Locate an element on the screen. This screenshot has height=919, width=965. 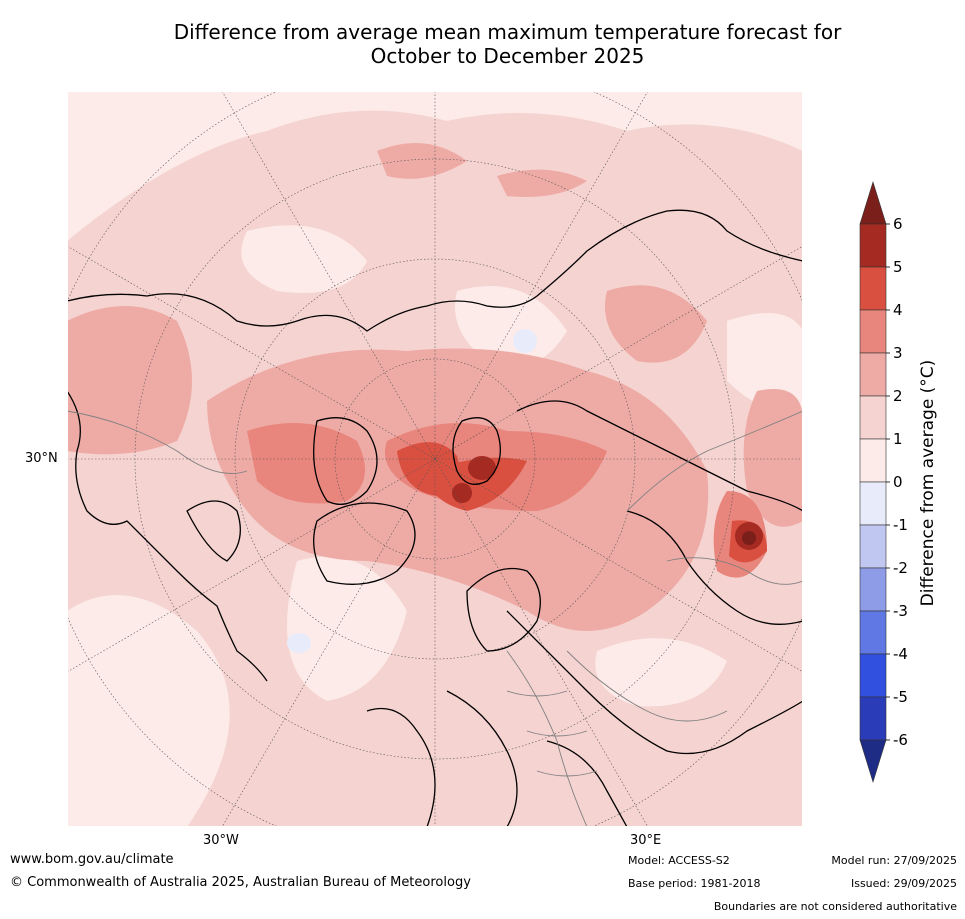
colorbar: 6 5 4 3 2 1 0 -1 -2 -3 -4 -5 -6 is located at coordinates (883, 482).